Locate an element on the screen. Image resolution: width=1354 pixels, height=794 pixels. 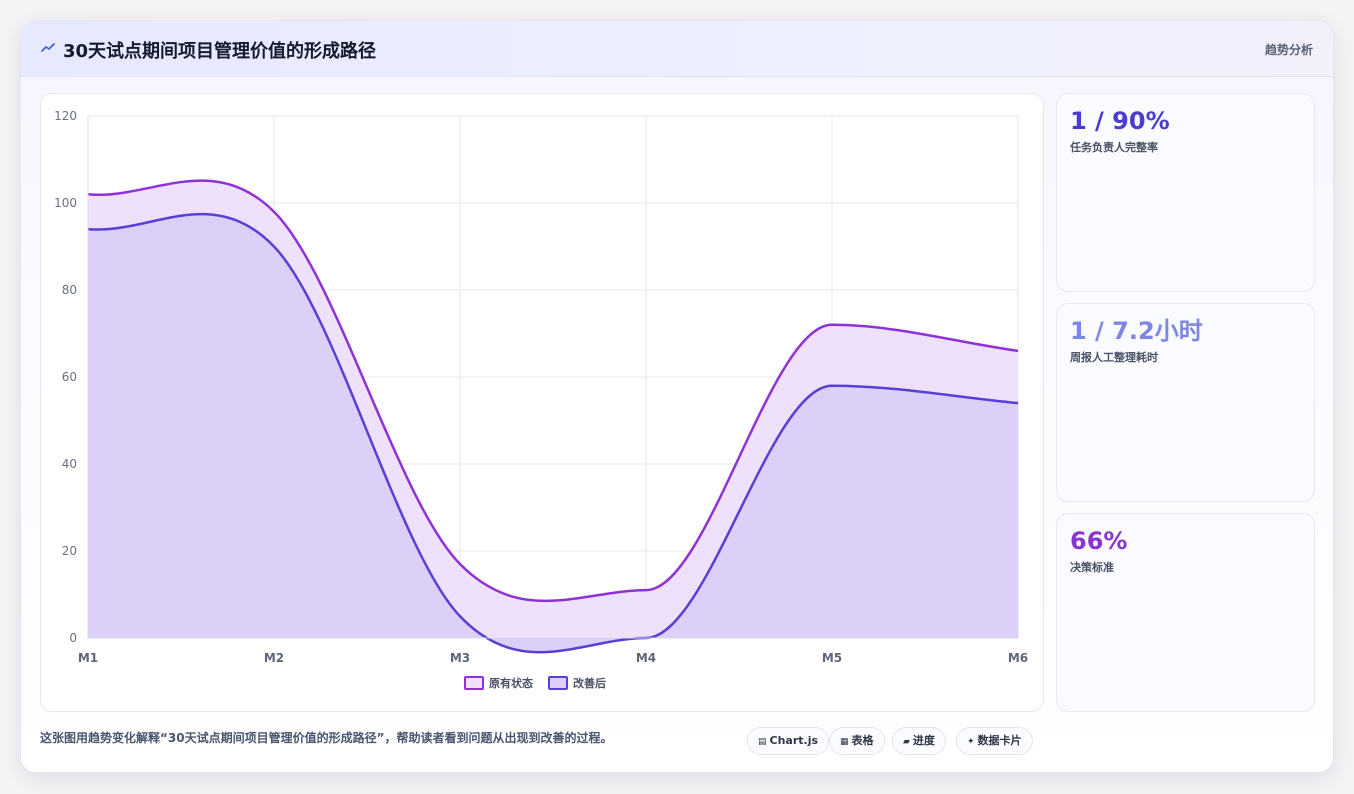
y-tick-label: 40 is located at coordinates (69, 464).